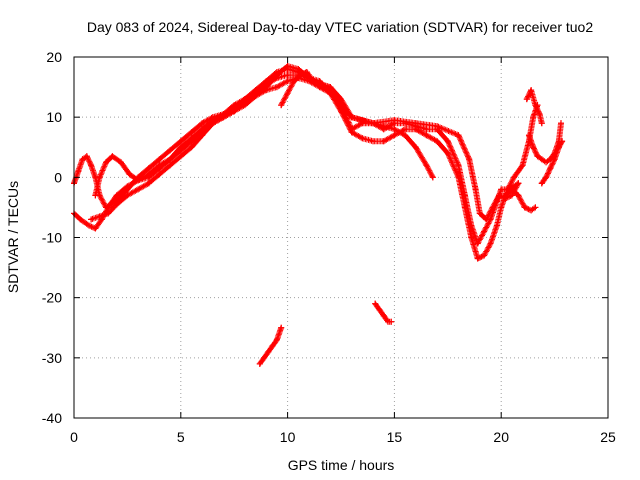 This screenshot has width=640, height=480. What do you see at coordinates (181, 437) in the screenshot?
I see `x-tick-label: 5` at bounding box center [181, 437].